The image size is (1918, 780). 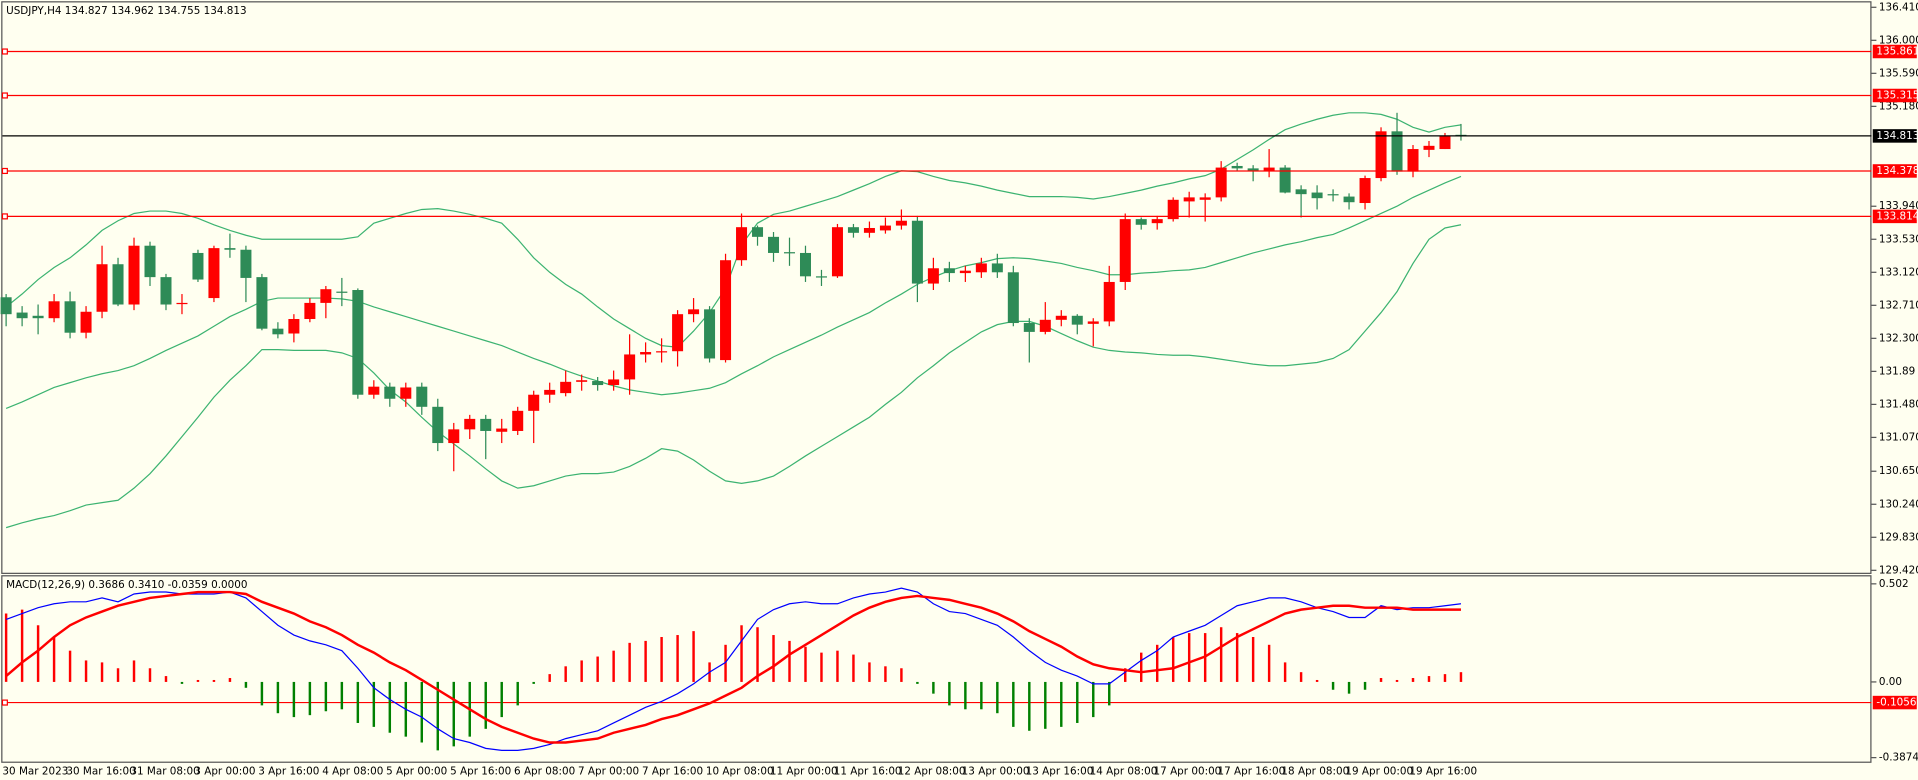 What do you see at coordinates (164, 771) in the screenshot?
I see `x-tick-label: 31 Mar 08:00` at bounding box center [164, 771].